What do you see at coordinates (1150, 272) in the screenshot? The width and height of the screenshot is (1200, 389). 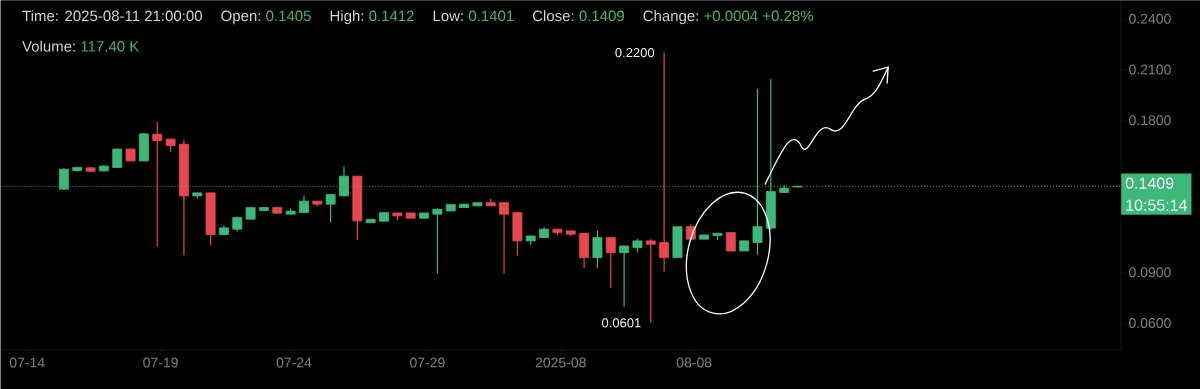 I see `y-tick-label: 0.0900` at bounding box center [1150, 272].